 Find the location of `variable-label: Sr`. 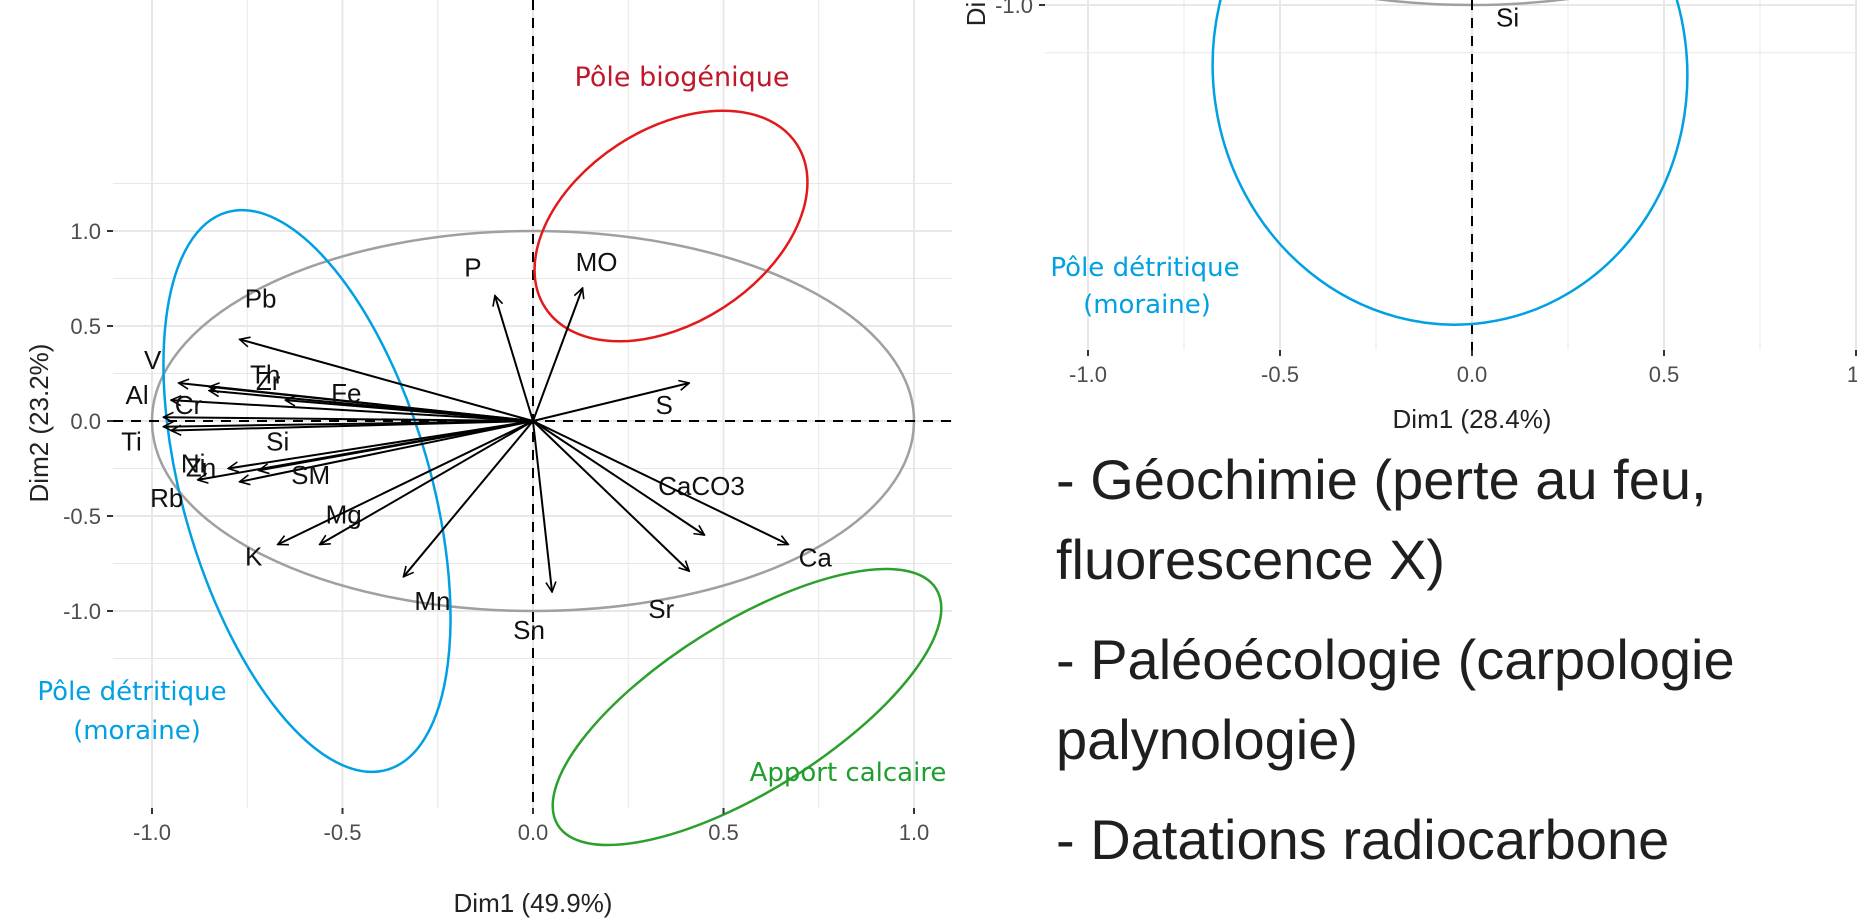

variable-label: Sr is located at coordinates (661, 609).